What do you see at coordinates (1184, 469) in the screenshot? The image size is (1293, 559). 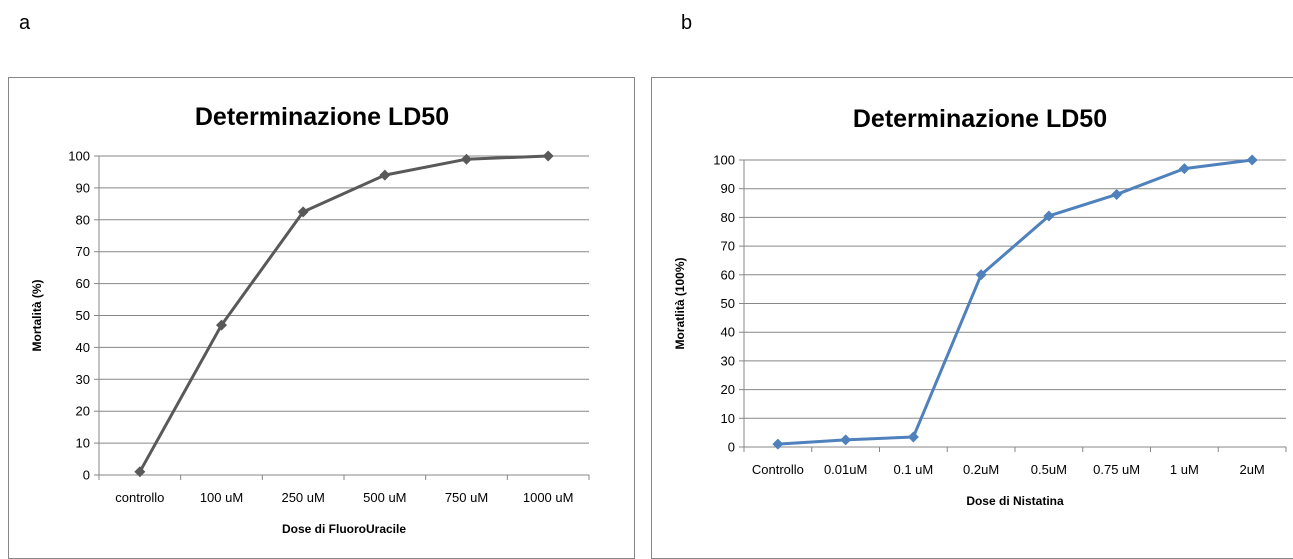 I see `x-tick-label: 1 uM` at bounding box center [1184, 469].